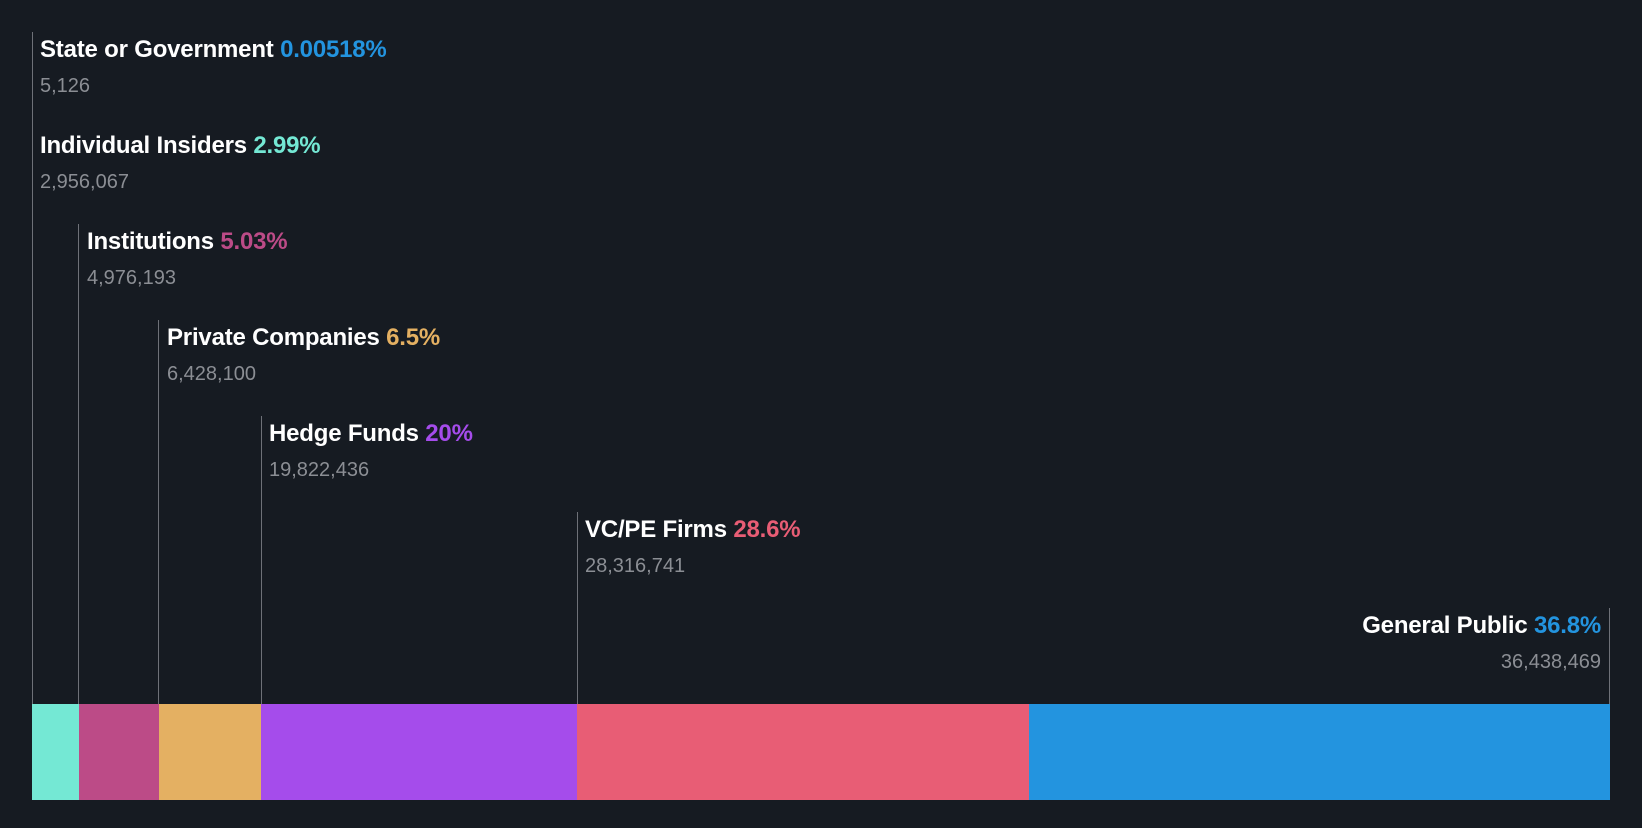 The image size is (1642, 828). Describe the element at coordinates (187, 241) in the screenshot. I see `label-title: Institutions 5.03%` at that location.